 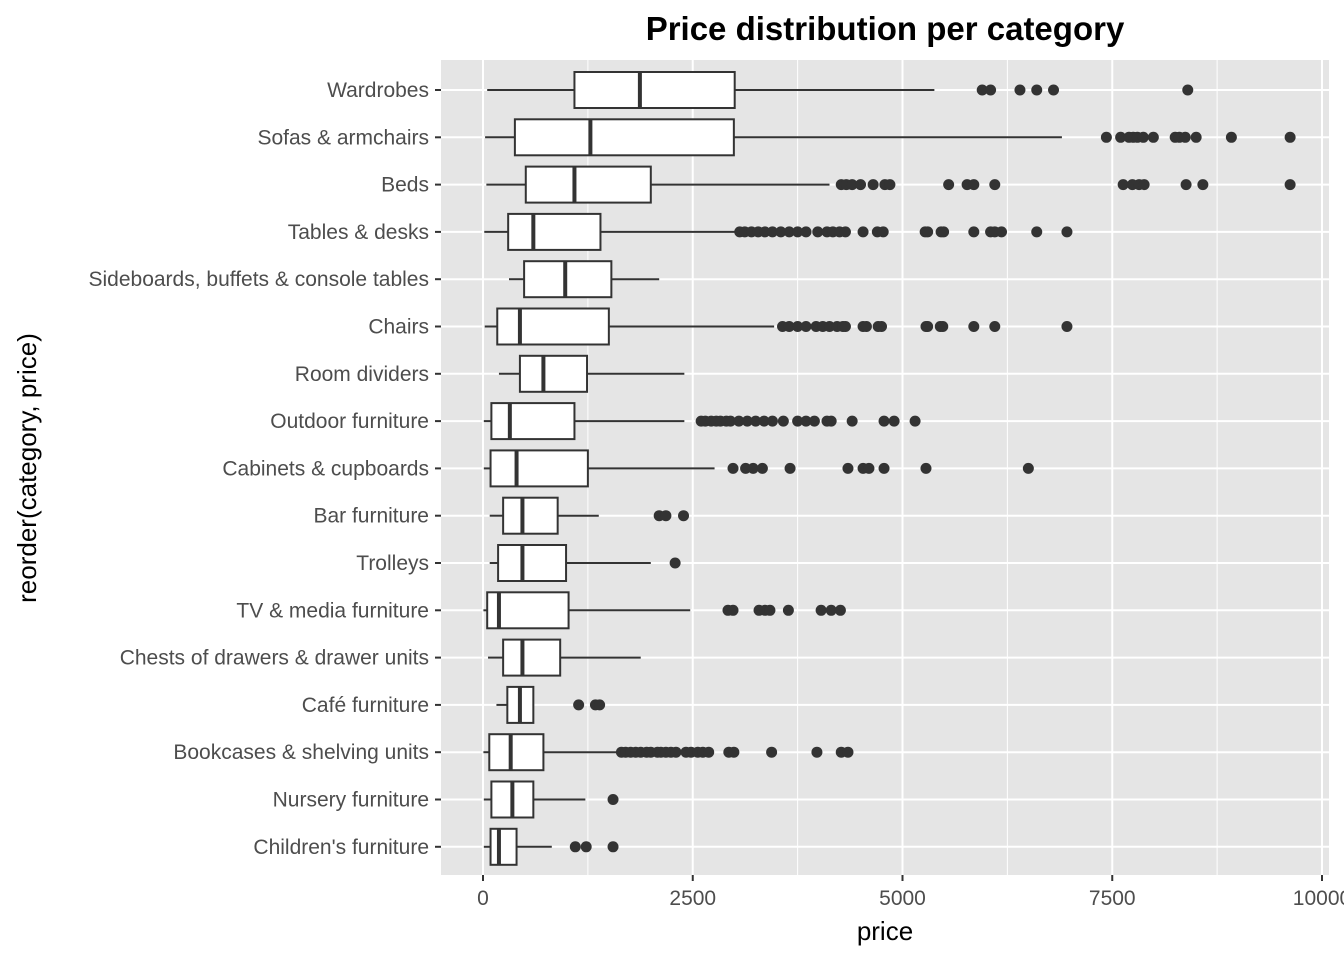 I want to click on y-tick-label: Sofas & armchairs, so click(x=343, y=137).